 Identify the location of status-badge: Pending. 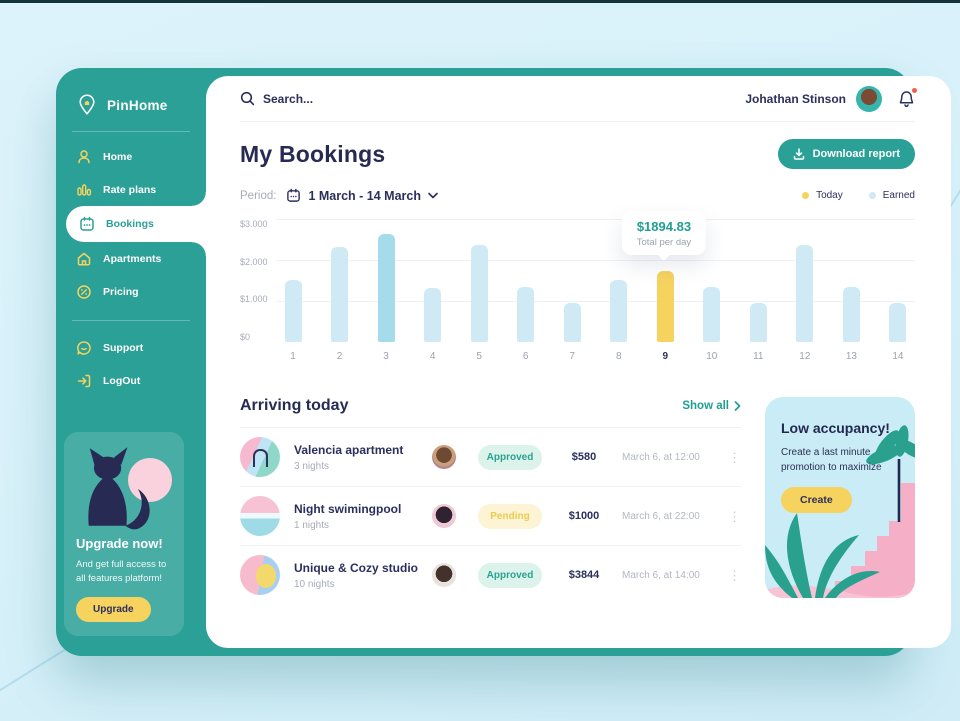
(510, 516).